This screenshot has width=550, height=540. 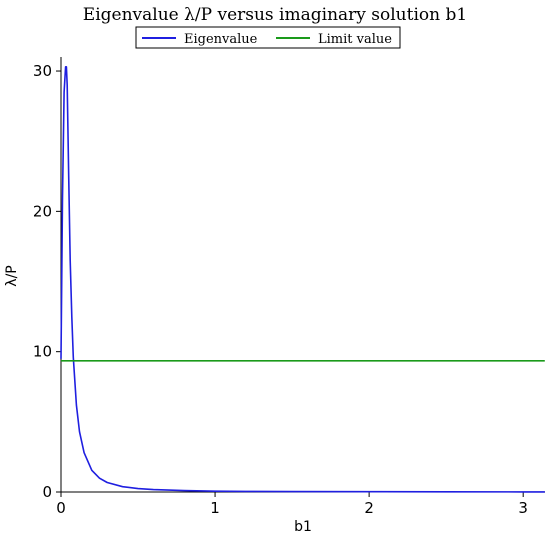 What do you see at coordinates (303, 527) in the screenshot?
I see `x-axis-label: b1` at bounding box center [303, 527].